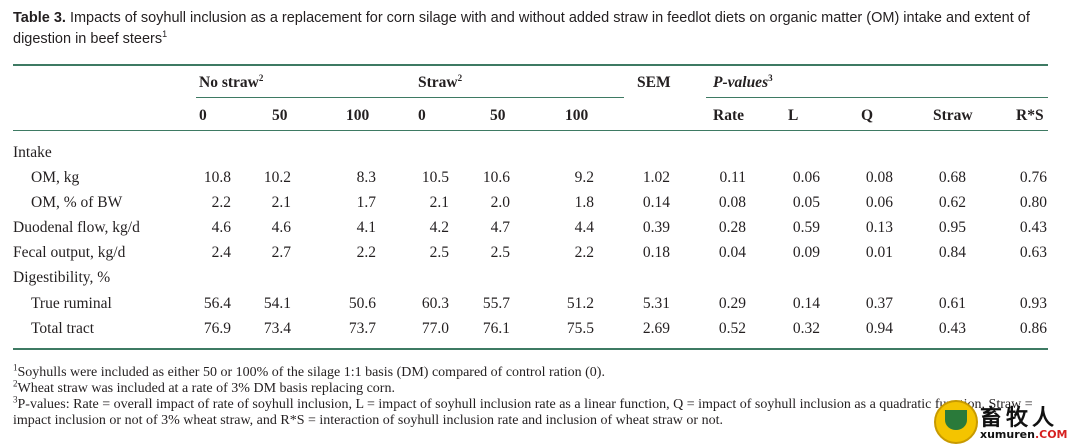  I want to click on table-cell: 0.84, so click(952, 252).